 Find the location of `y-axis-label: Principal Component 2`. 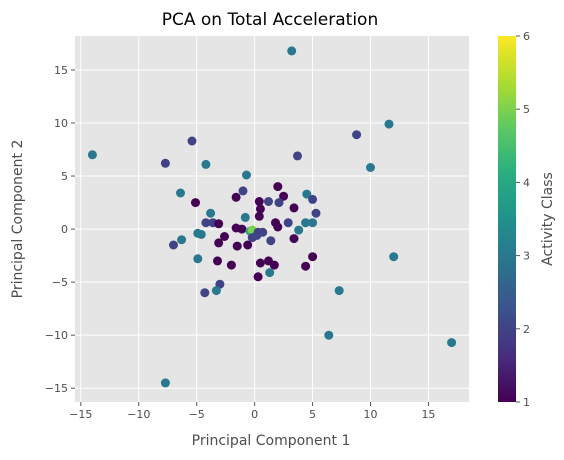

y-axis-label: Principal Component 2 is located at coordinates (18, 219).